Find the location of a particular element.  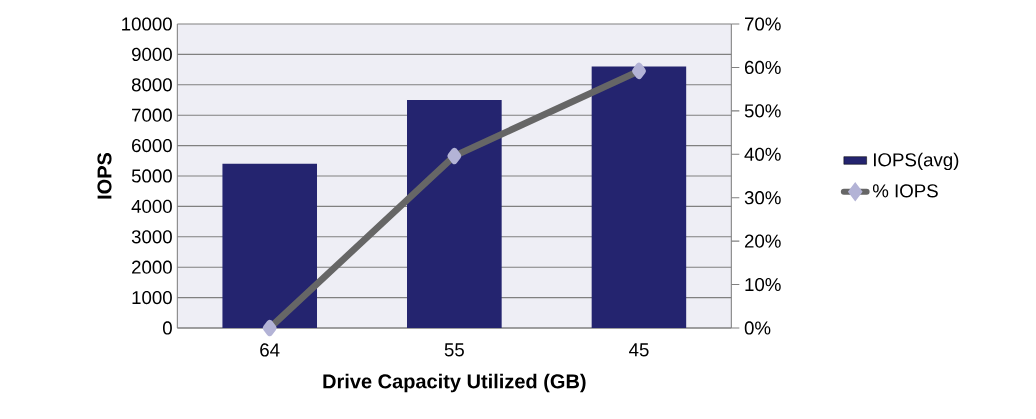

y-tick-label: 2000 is located at coordinates (152, 267).